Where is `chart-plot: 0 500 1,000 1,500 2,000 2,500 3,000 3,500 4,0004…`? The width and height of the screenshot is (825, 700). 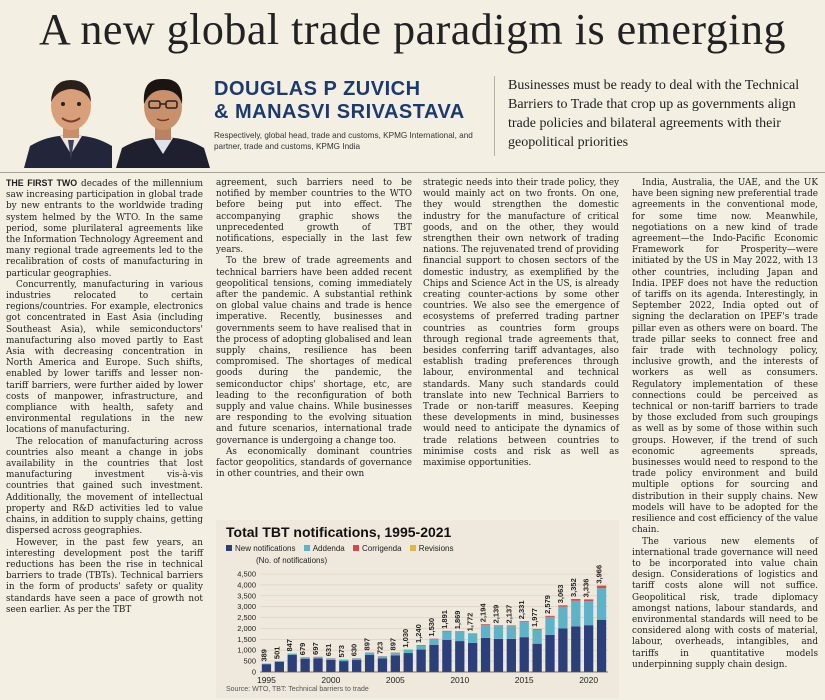 chart-plot: 0 500 1,000 1,500 2,000 2,500 3,000 3,500 4,0004… is located at coordinates (422, 625).